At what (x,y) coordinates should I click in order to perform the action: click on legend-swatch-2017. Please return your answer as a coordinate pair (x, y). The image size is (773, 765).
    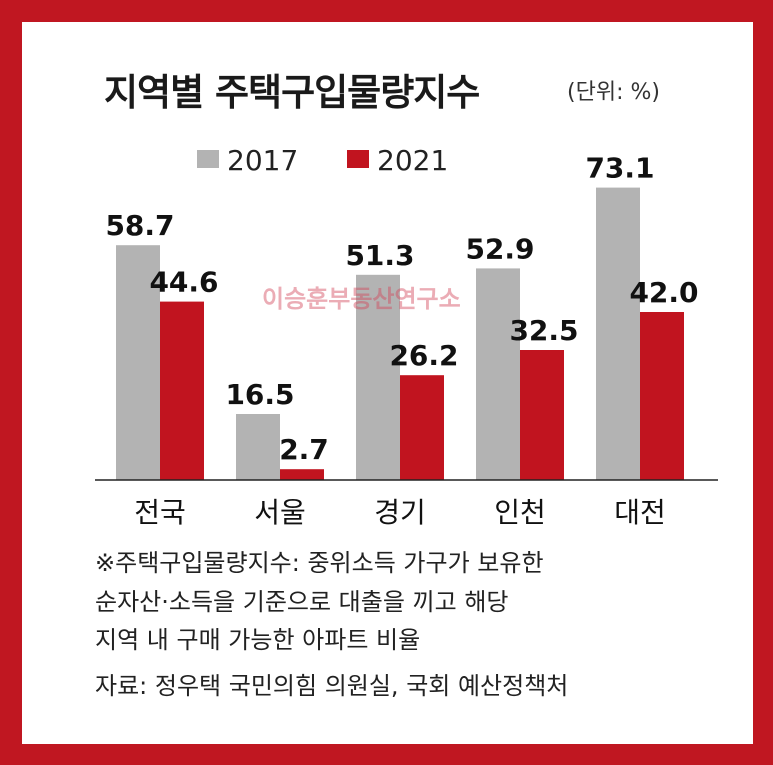
    Looking at the image, I should click on (208, 159).